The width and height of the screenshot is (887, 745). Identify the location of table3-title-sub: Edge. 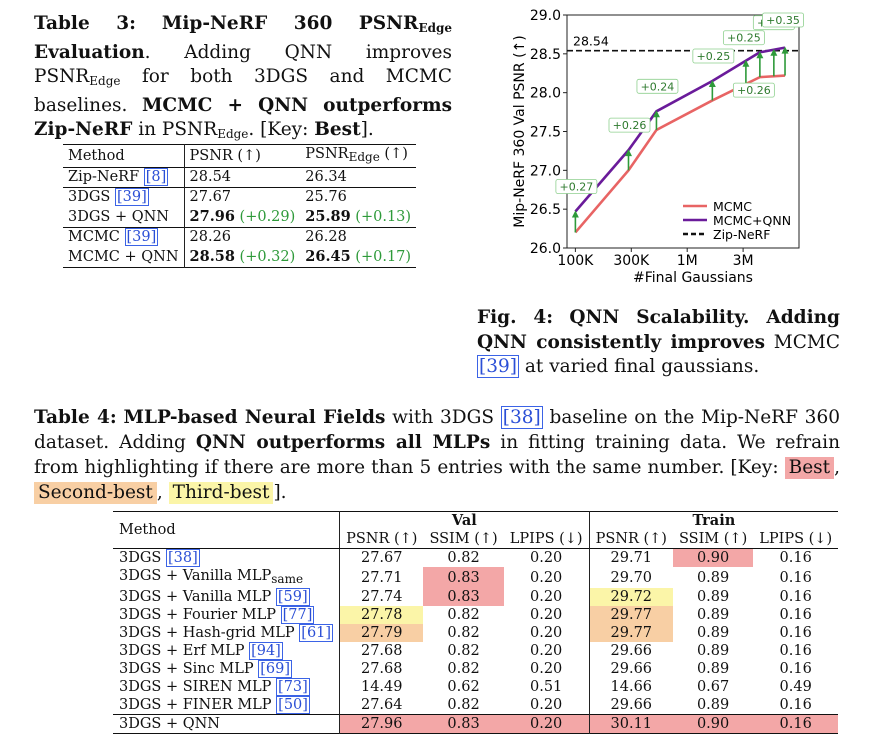
(435, 28).